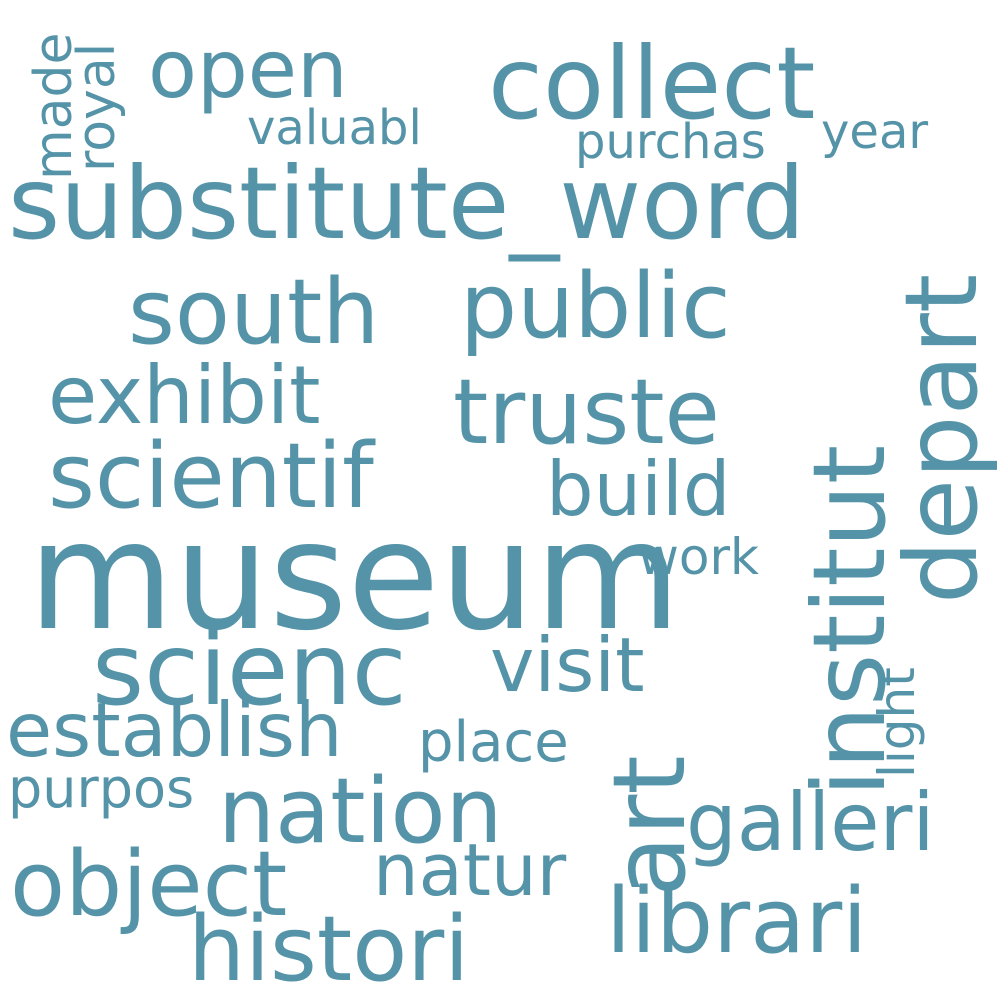  I want to click on word-librari: librari, so click(737, 921).